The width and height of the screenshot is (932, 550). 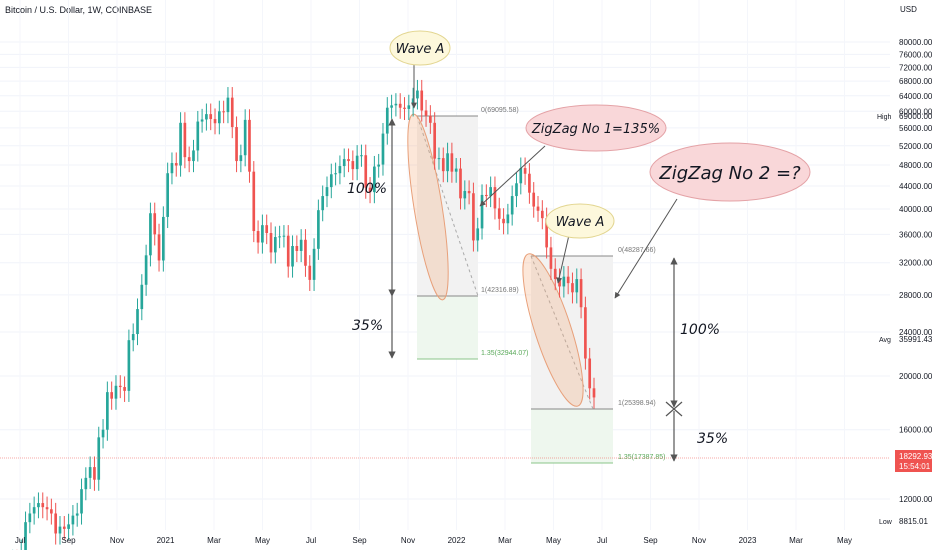 I want to click on x-tick-label: Mar, so click(x=505, y=540).